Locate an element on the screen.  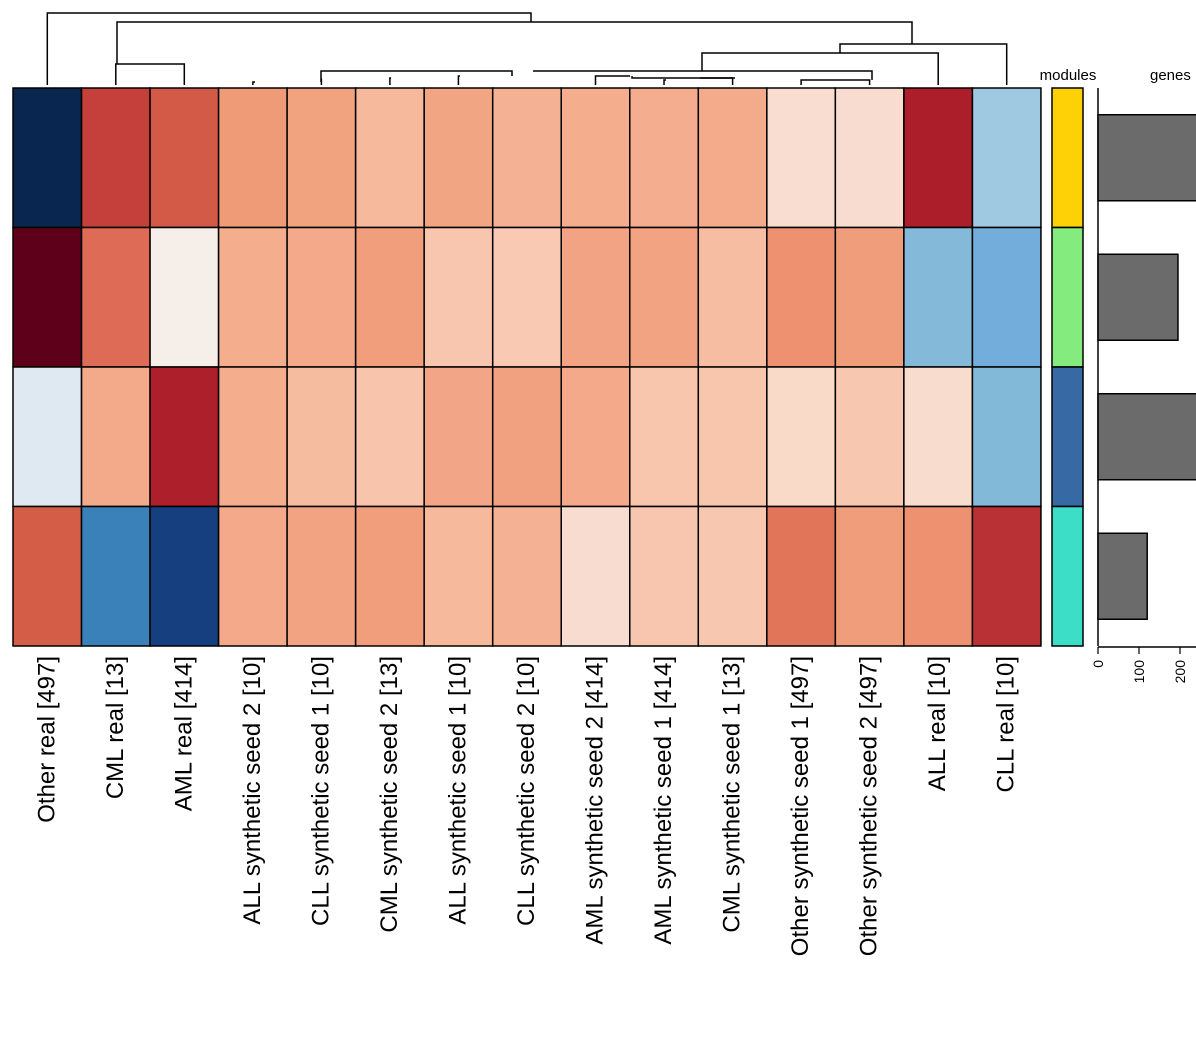
column-label: CML real [13] is located at coordinates (115, 727).